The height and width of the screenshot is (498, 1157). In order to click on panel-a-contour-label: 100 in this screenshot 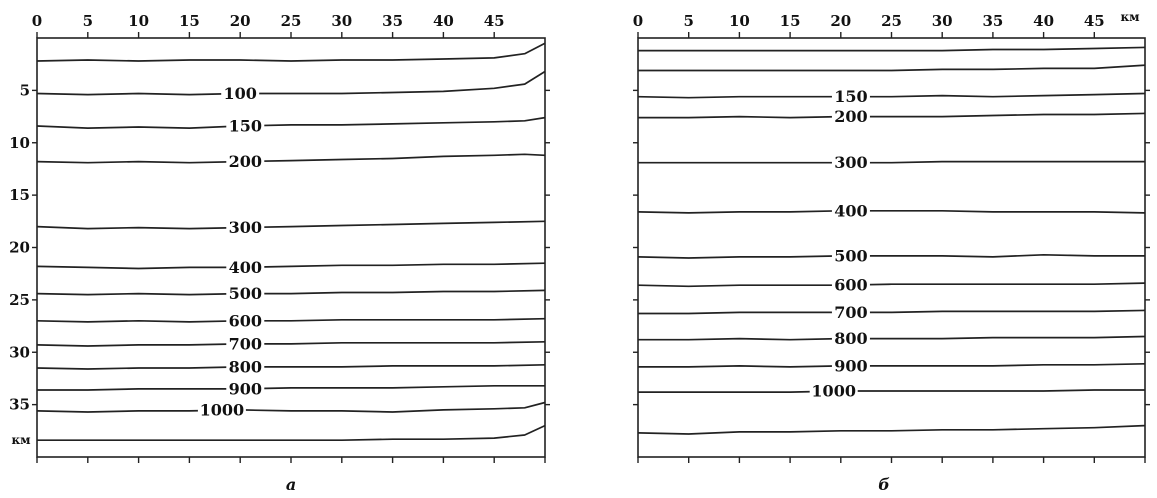, I will do `click(239, 93)`.